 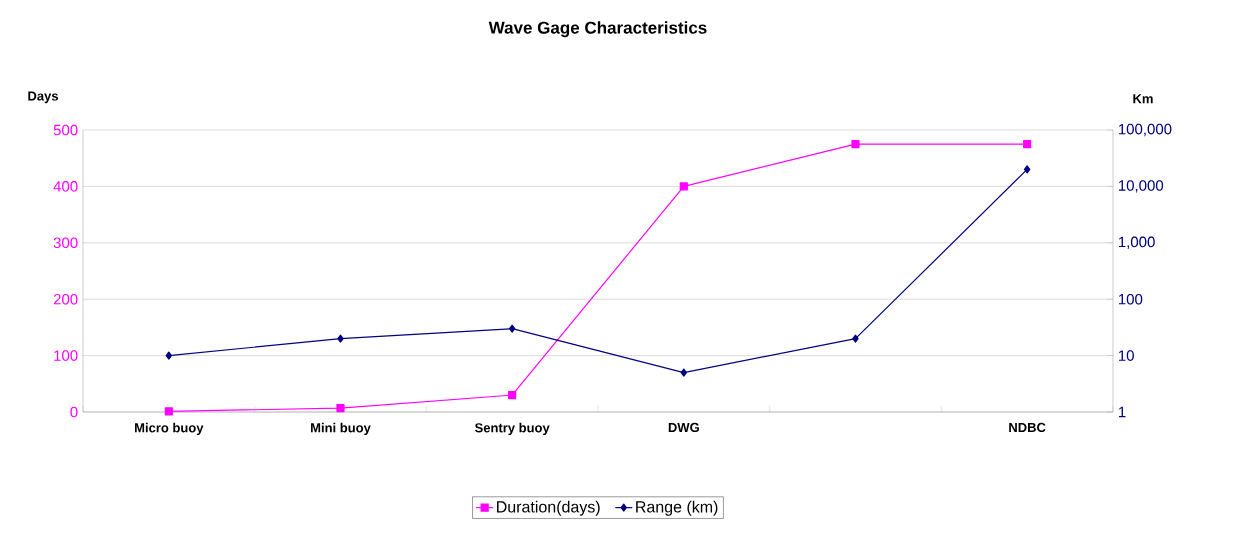 I want to click on y-tick-label: 500, so click(x=65, y=130).